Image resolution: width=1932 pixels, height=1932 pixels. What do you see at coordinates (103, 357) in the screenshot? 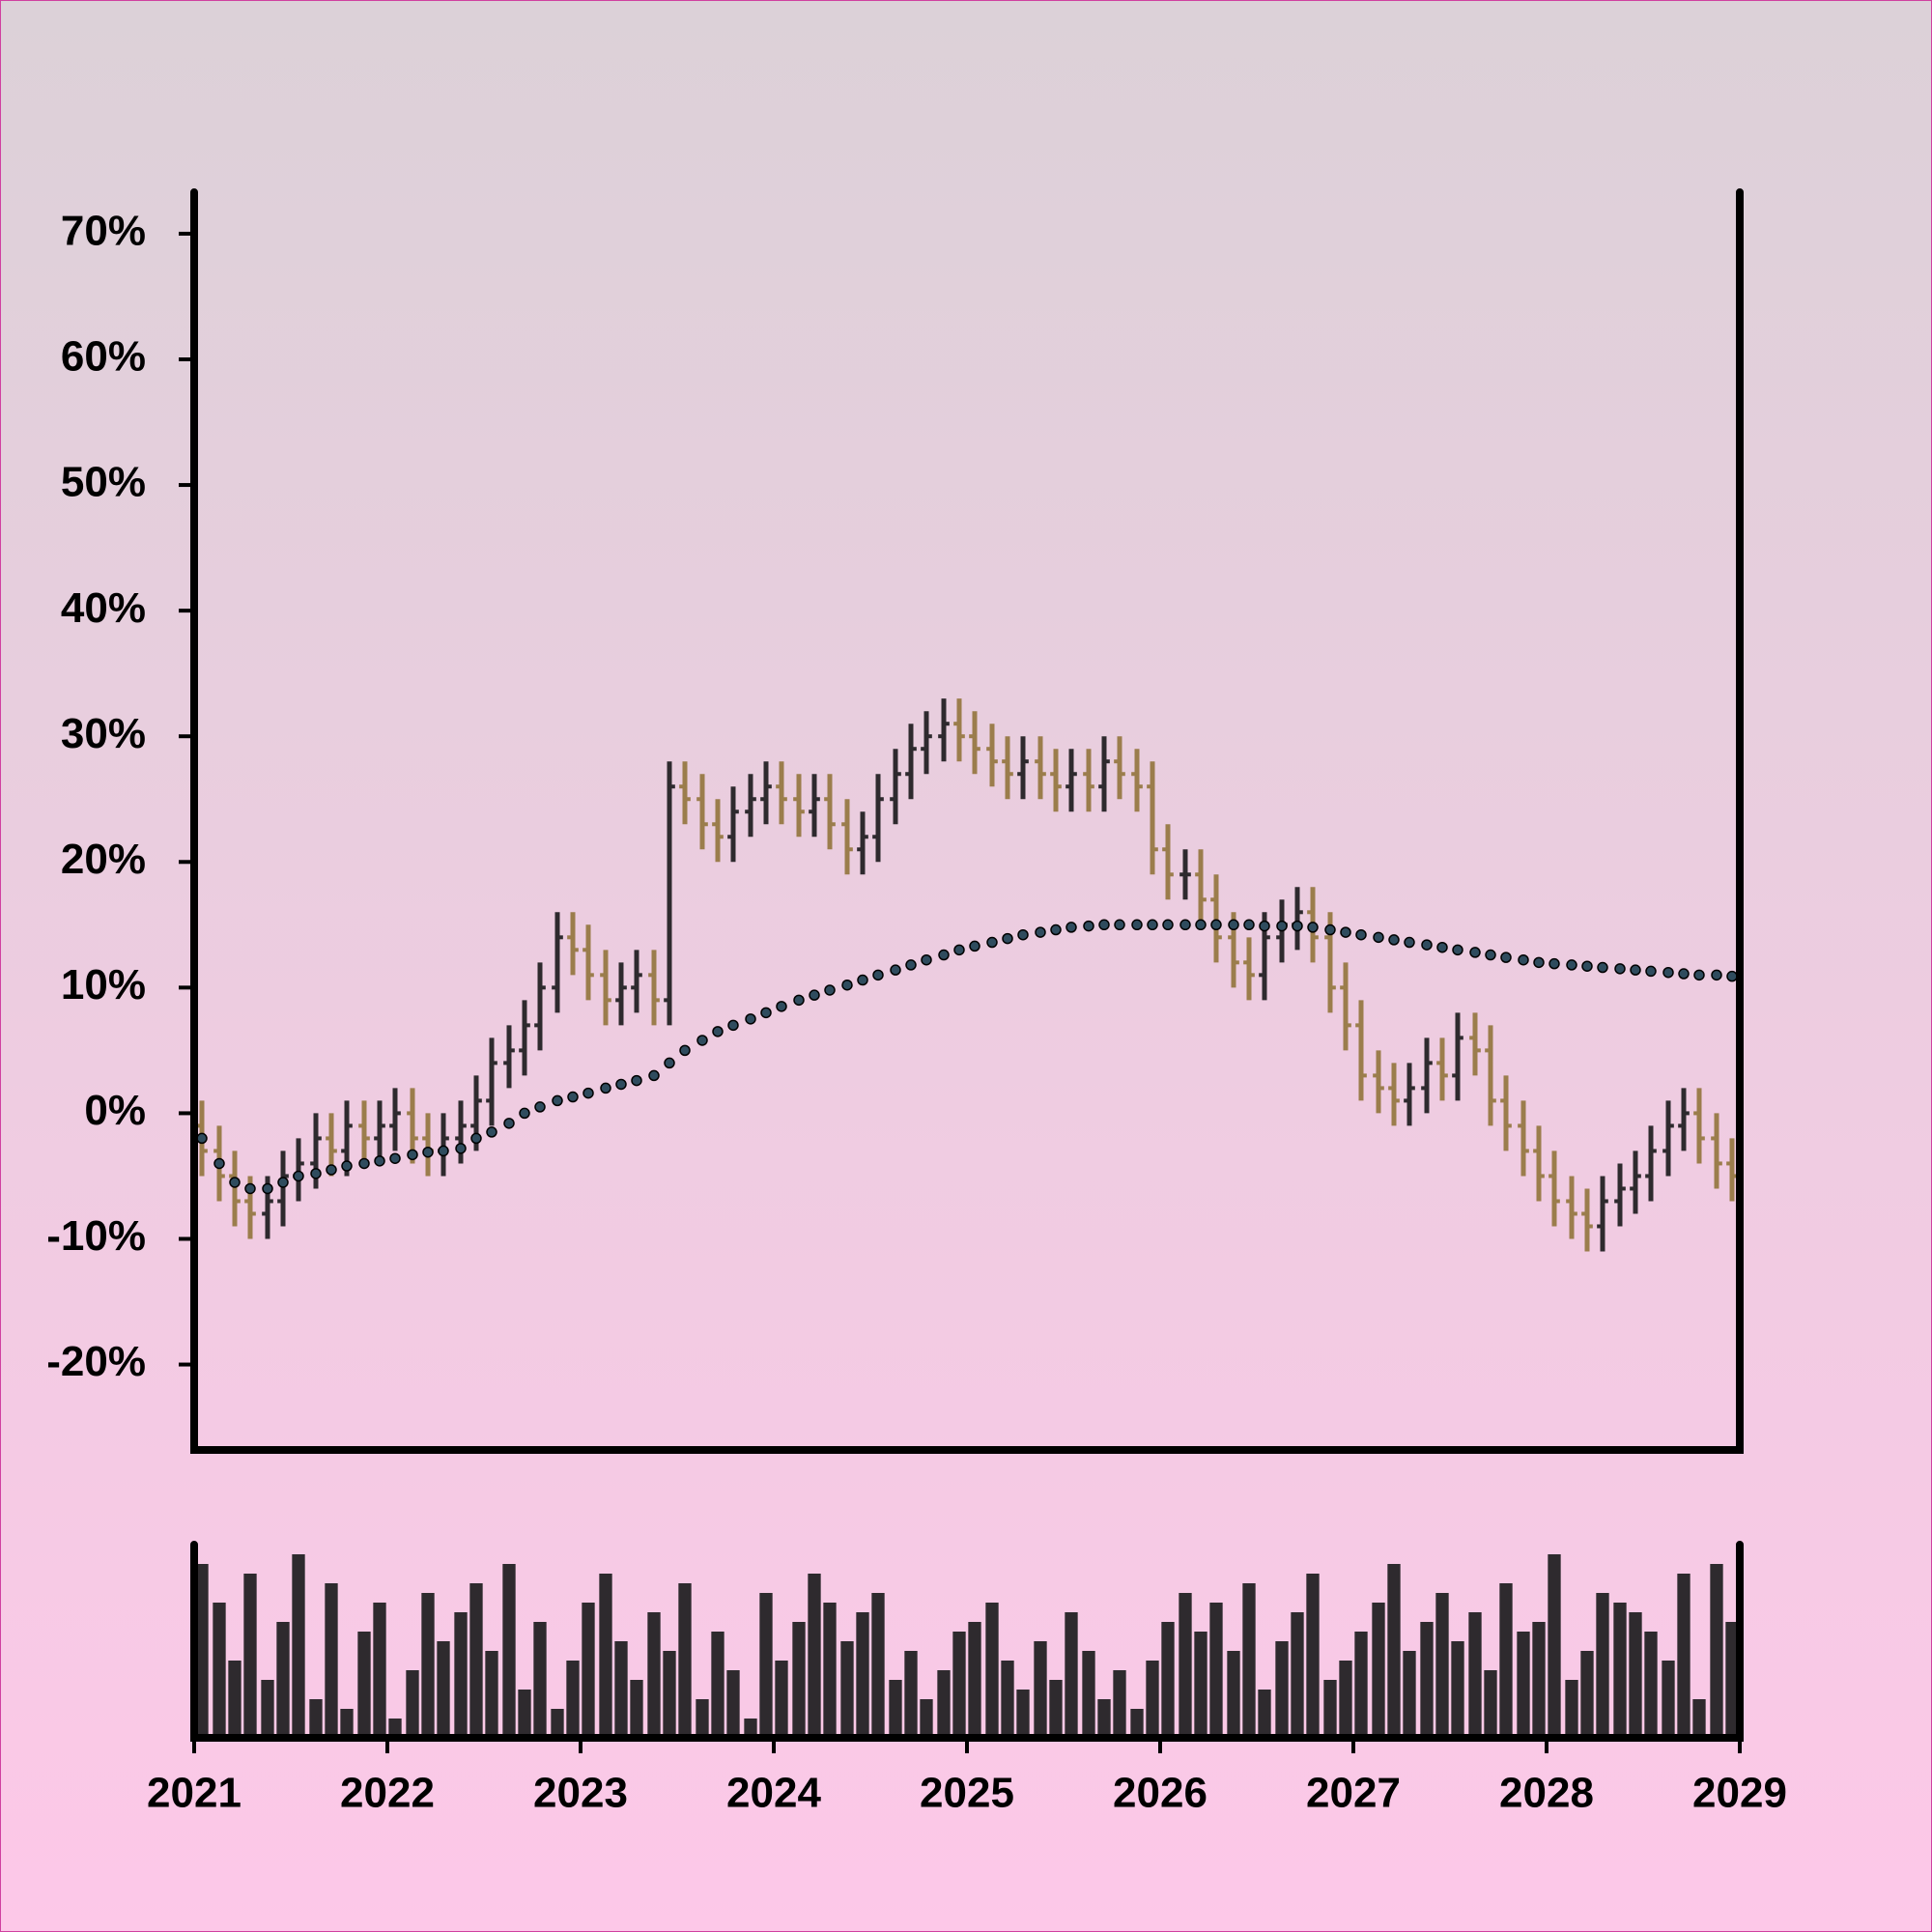
I see `y-tick-label: 60%` at bounding box center [103, 357].